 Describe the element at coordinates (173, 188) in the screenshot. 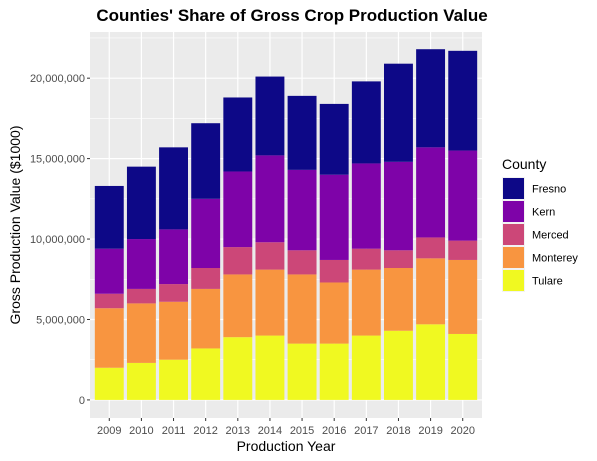

I see `bar-fresno-2011` at that location.